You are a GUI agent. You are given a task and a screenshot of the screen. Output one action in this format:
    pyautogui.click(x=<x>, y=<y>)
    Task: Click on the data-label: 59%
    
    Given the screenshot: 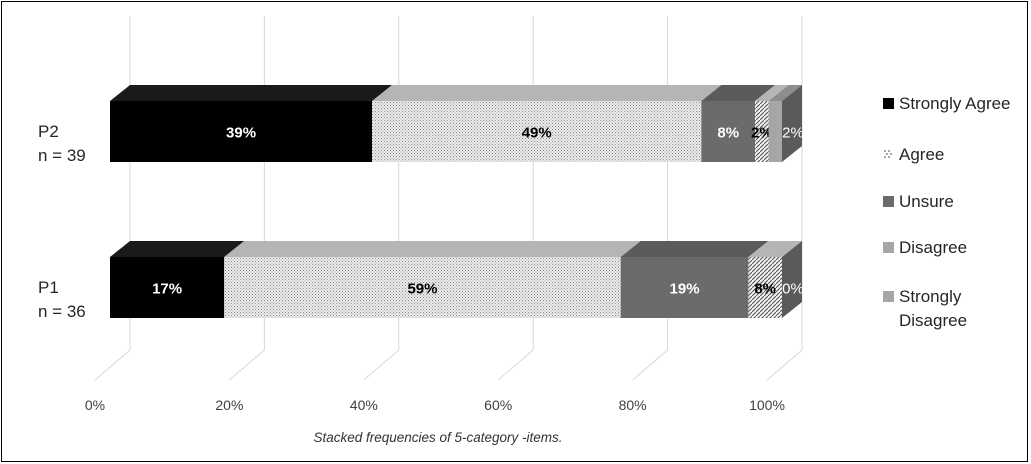 What is the action you would take?
    pyautogui.click(x=422, y=289)
    